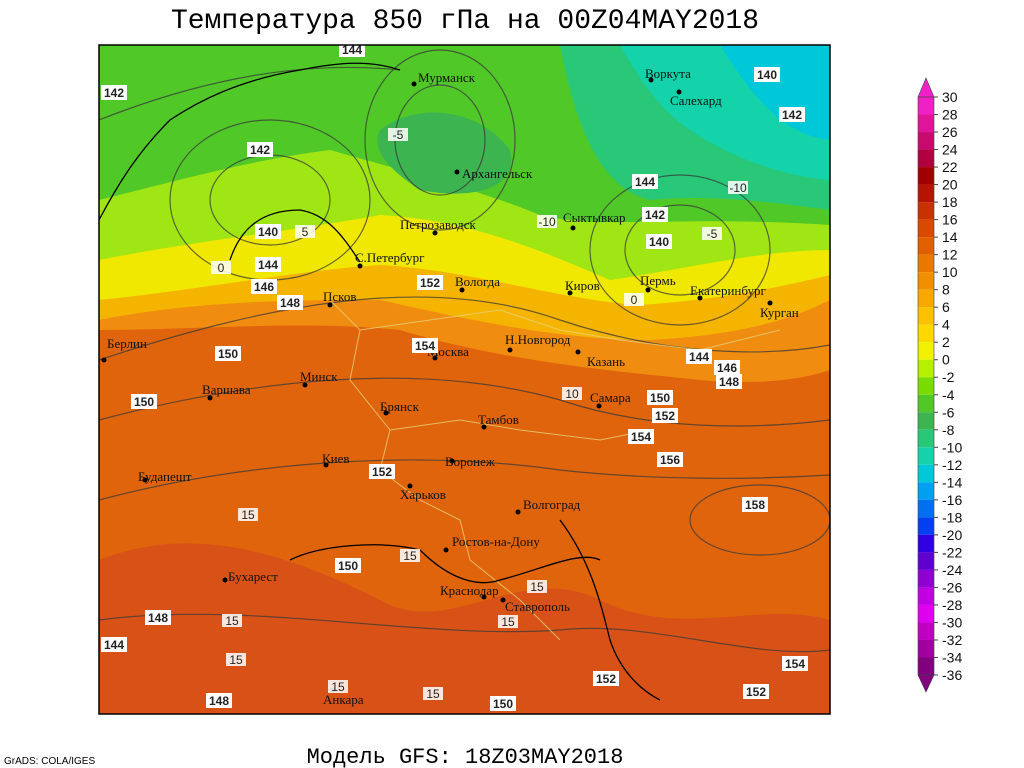 The width and height of the screenshot is (1024, 768). Describe the element at coordinates (950, 237) in the screenshot. I see `colorbar-label: 14` at that location.